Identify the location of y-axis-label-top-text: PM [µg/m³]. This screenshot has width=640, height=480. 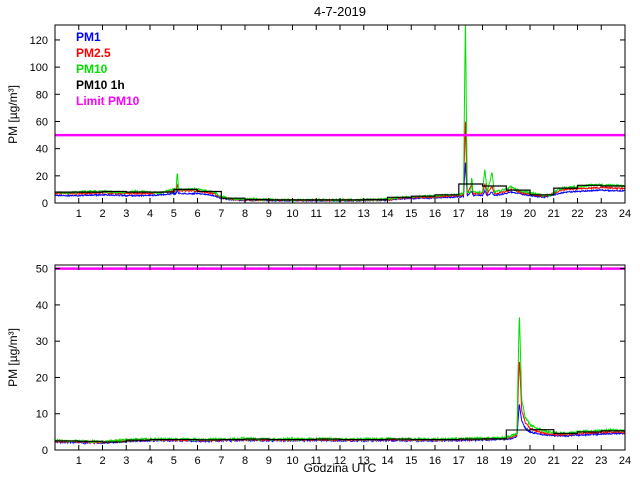
(13, 114).